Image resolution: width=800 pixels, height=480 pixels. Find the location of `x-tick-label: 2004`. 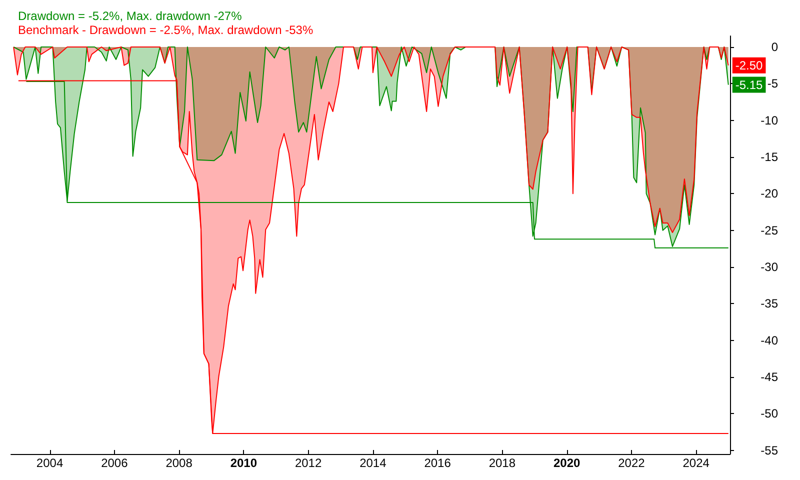

x-tick-label: 2004 is located at coordinates (50, 463).